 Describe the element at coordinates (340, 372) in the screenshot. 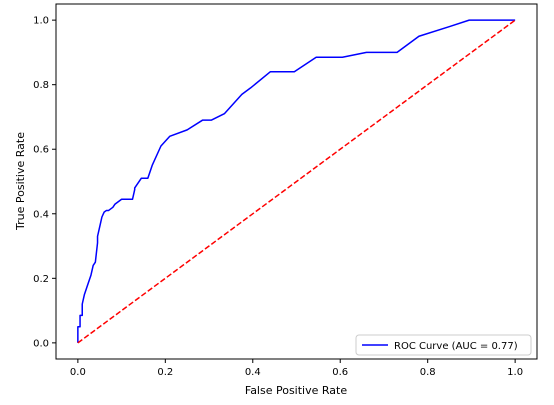

I see `x-tick-label: 0.6` at that location.